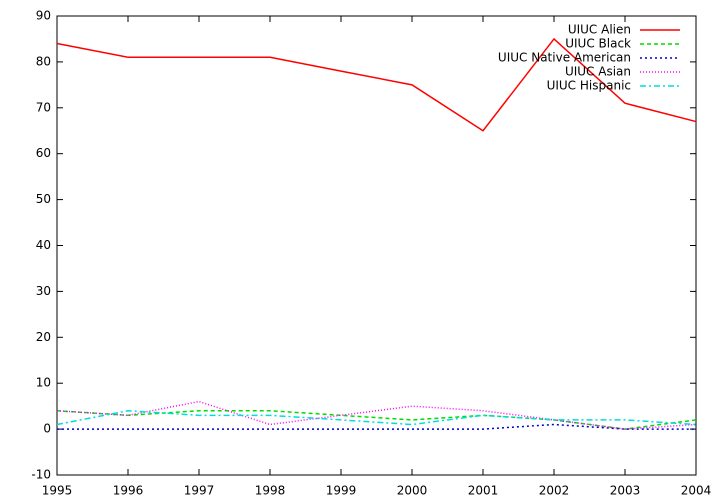  What do you see at coordinates (625, 491) in the screenshot?
I see `x-tick-label: 2003` at bounding box center [625, 491].